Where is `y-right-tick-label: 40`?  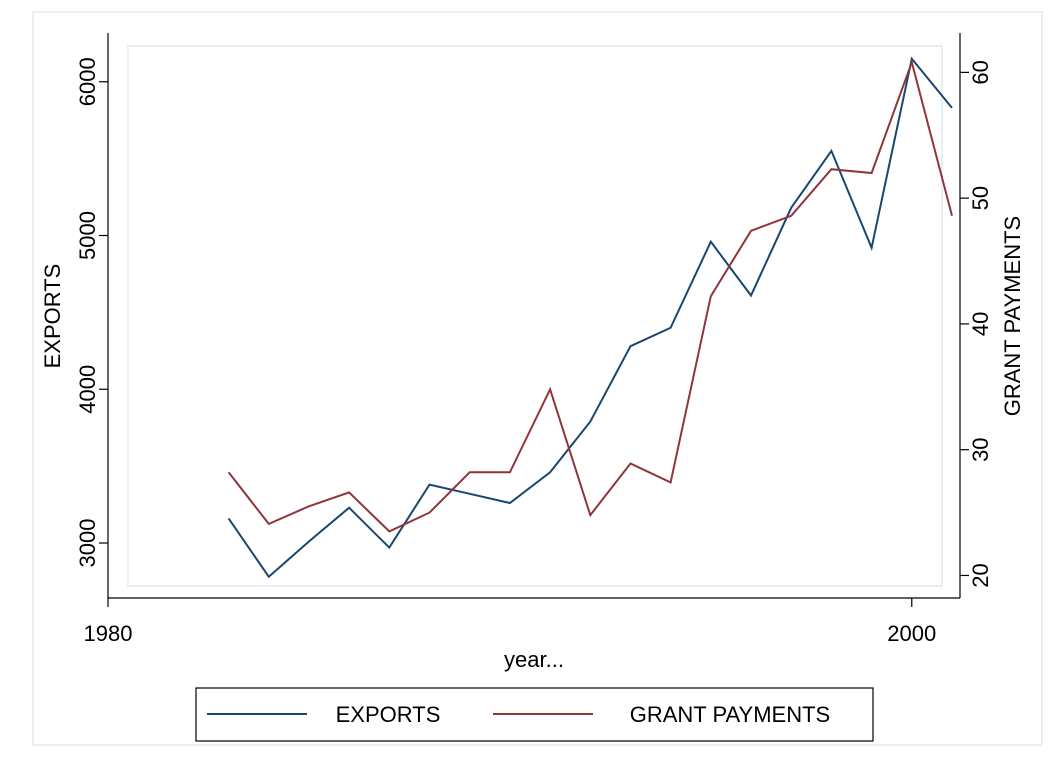
y-right-tick-label: 40 is located at coordinates (980, 324).